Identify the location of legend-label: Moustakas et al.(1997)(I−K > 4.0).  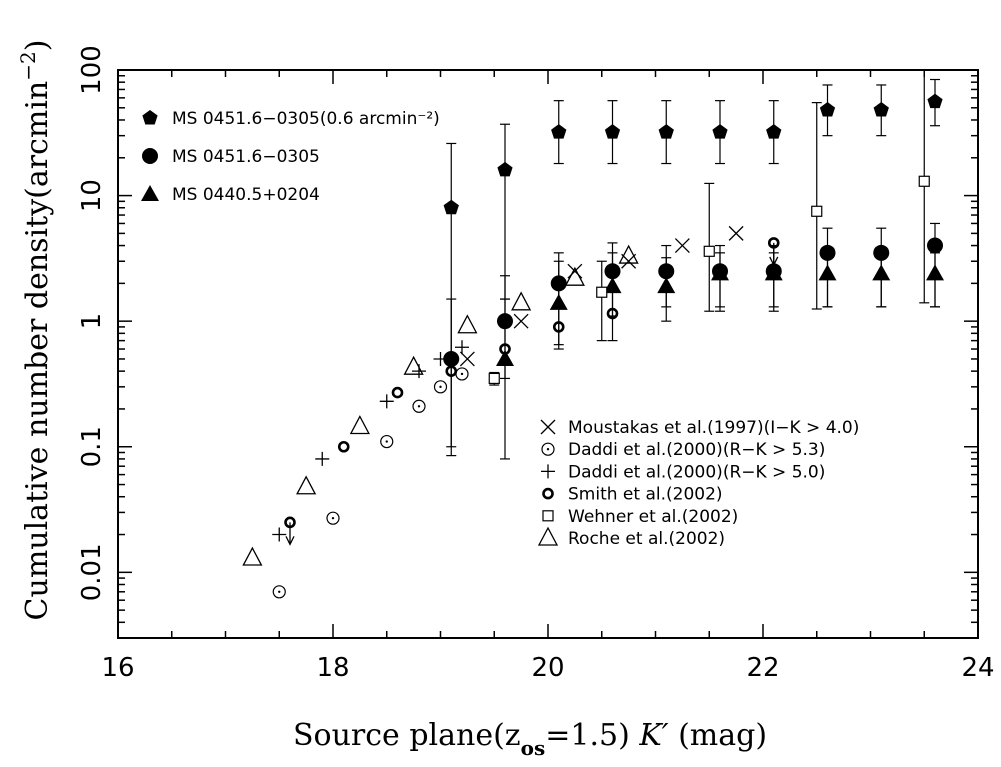
(713, 428).